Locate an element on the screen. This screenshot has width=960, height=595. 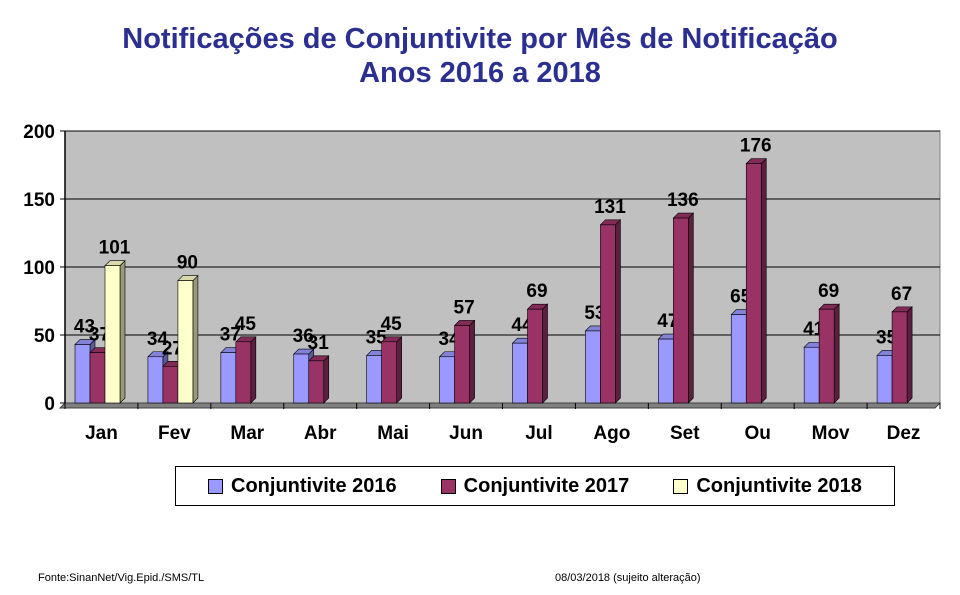
x-tick-label: Set is located at coordinates (685, 433).